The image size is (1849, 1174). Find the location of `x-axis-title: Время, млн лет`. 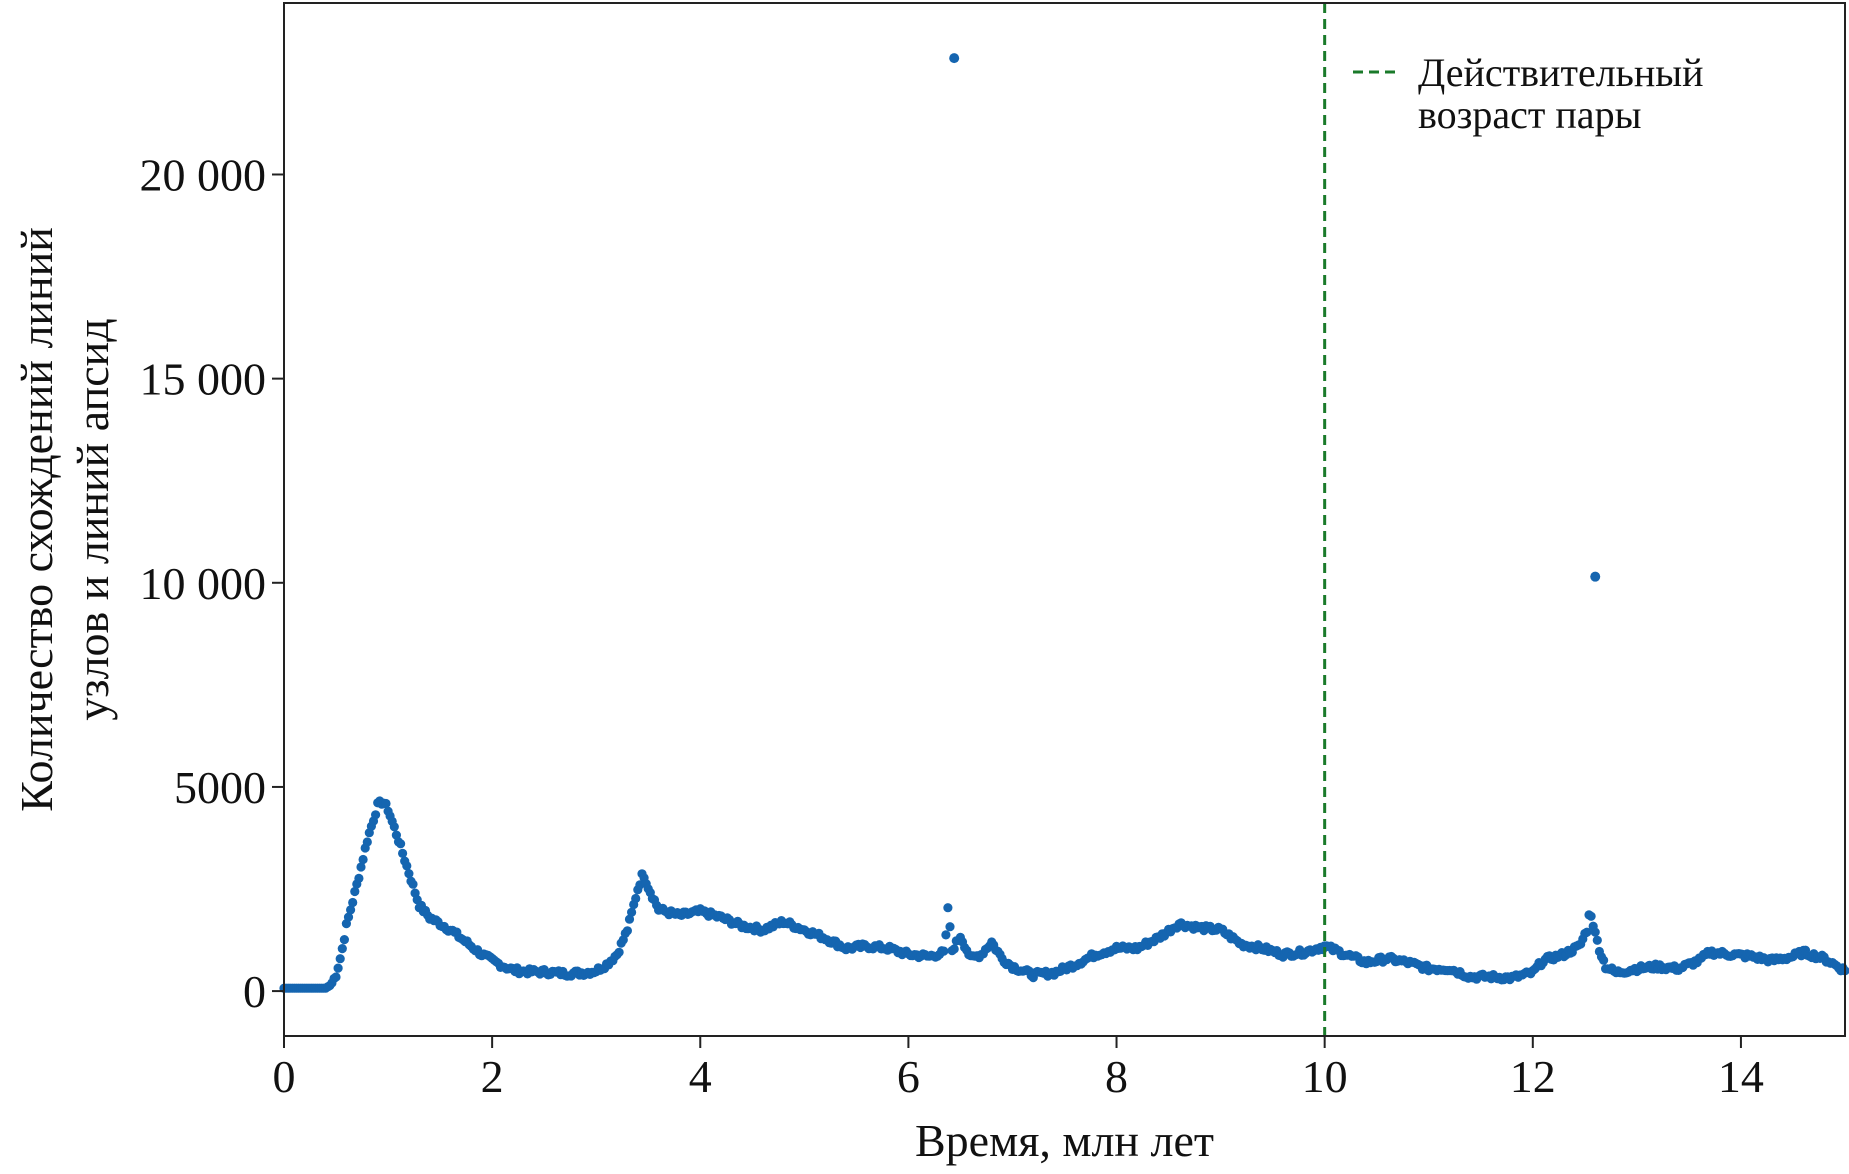

x-axis-title: Время, млн лет is located at coordinates (1064, 1140).